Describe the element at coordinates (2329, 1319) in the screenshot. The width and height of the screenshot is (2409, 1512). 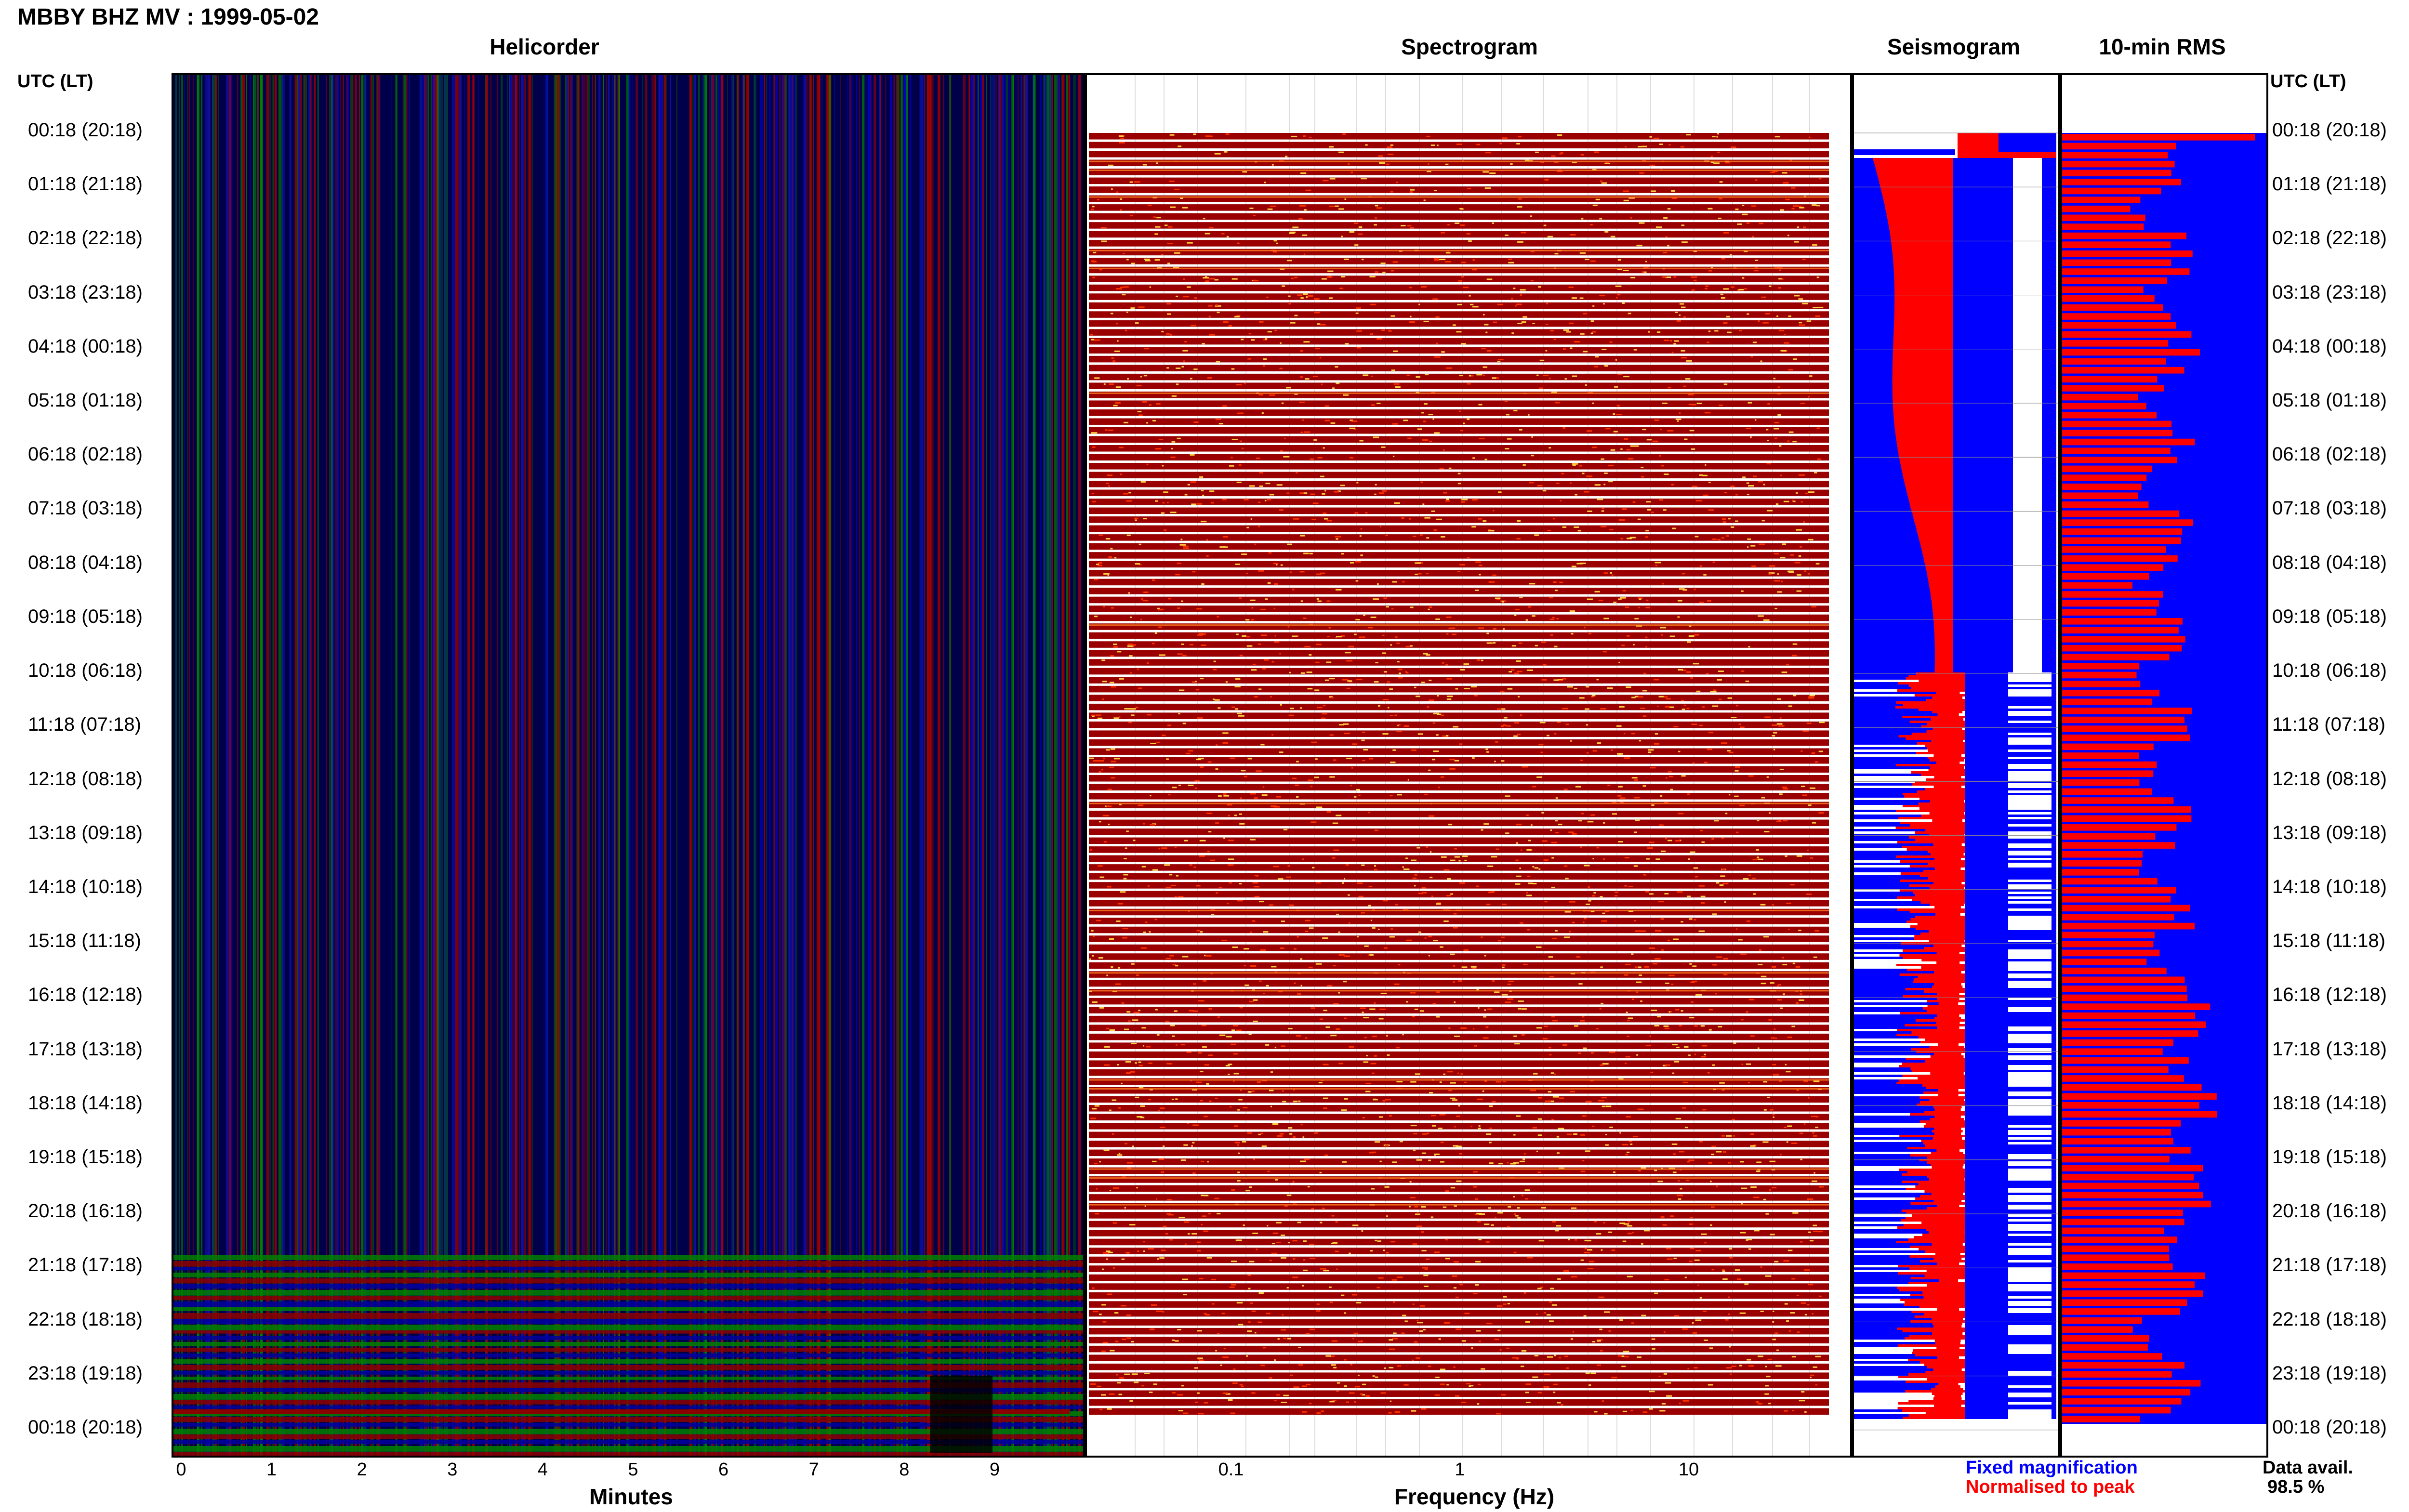
I see `time-label-right: 22:18 (18:18)` at that location.